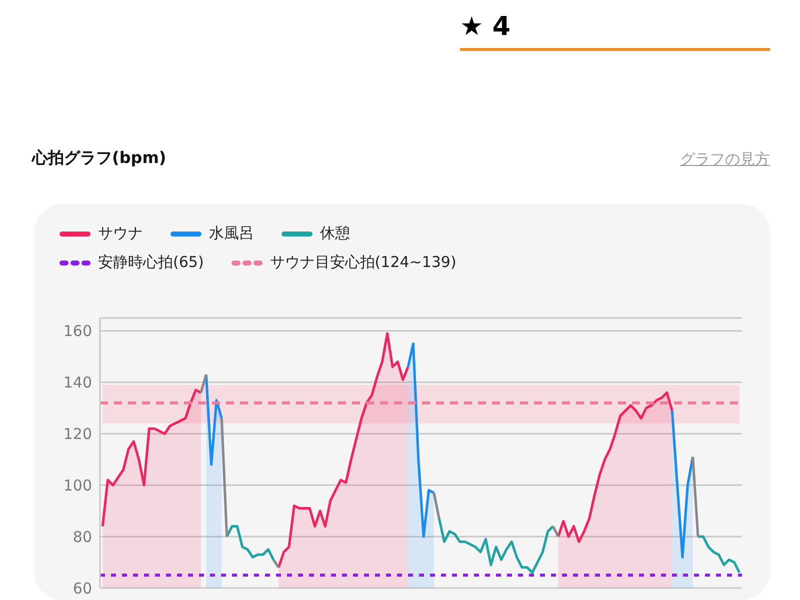 This screenshot has width=800, height=600. What do you see at coordinates (120, 233) in the screenshot?
I see `legend-label: サウナ` at bounding box center [120, 233].